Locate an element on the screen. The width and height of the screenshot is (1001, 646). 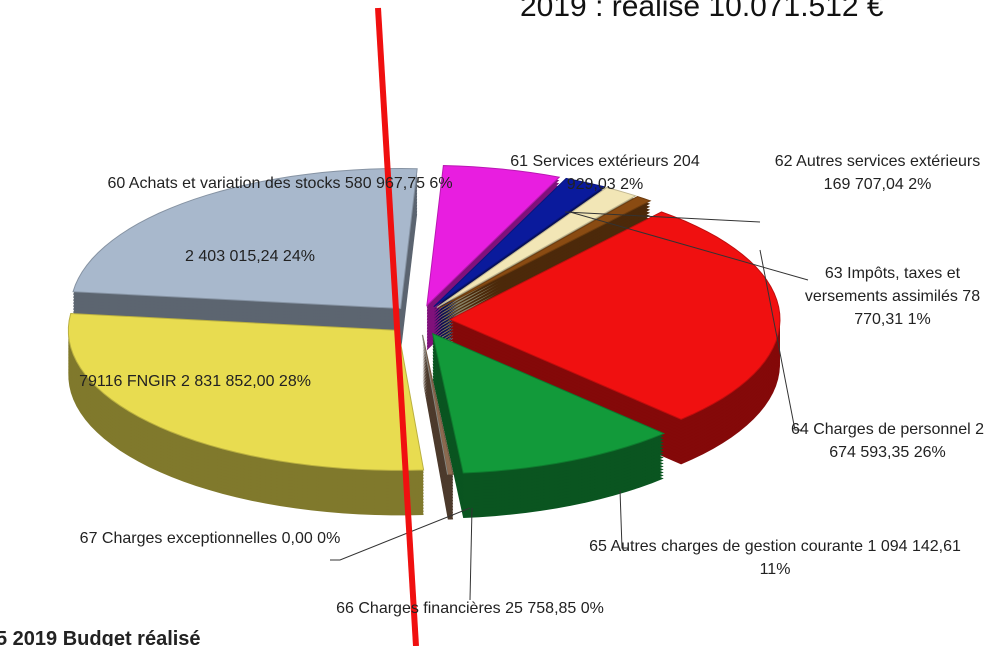
value-label: 25 758,85 0% is located at coordinates (554, 608).